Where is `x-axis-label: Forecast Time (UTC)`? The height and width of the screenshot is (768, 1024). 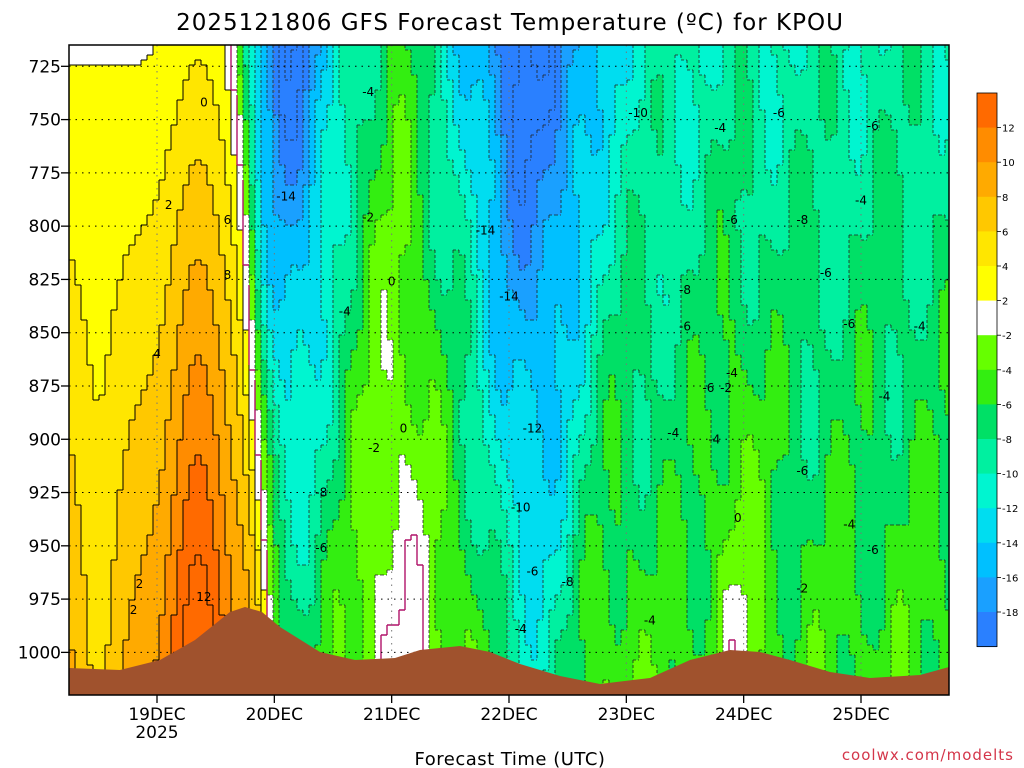
x-axis-label: Forecast Time (UTC) is located at coordinates (510, 758).